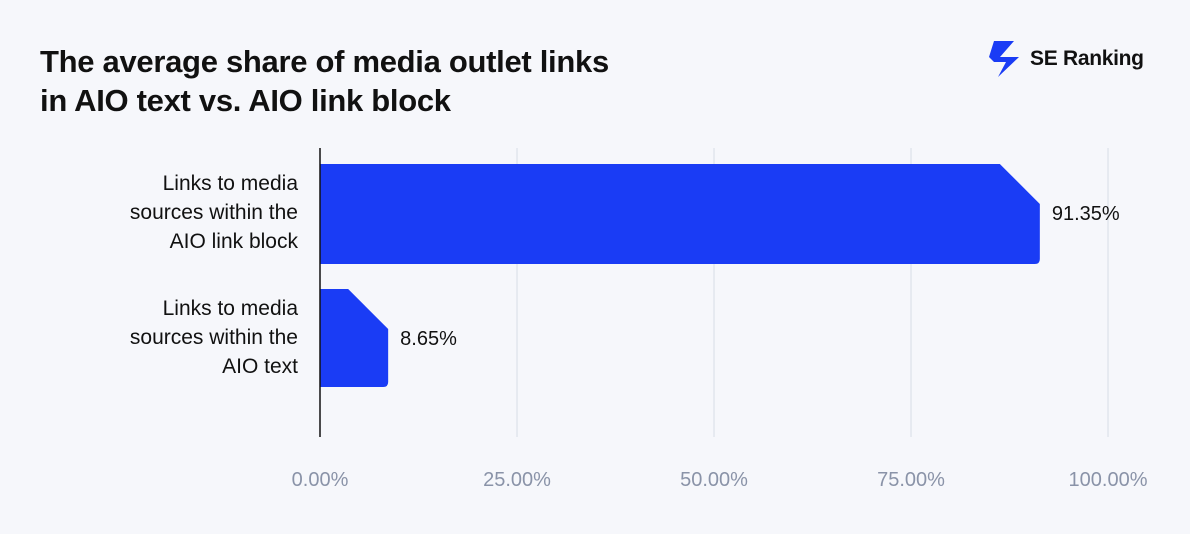  I want to click on chart-title-line-1: The average share of media outlet links, so click(324, 61).